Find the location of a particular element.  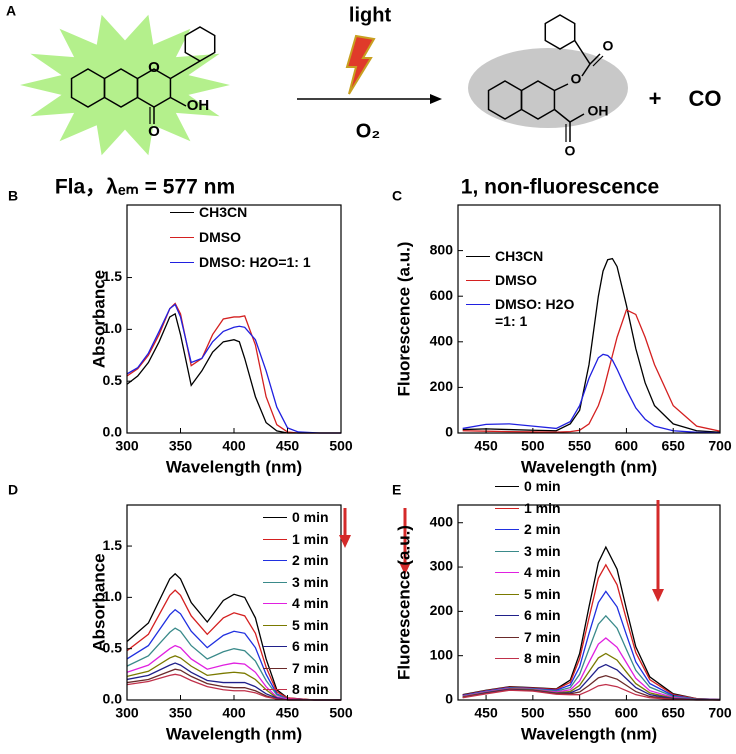

panel-label: C is located at coordinates (397, 196).